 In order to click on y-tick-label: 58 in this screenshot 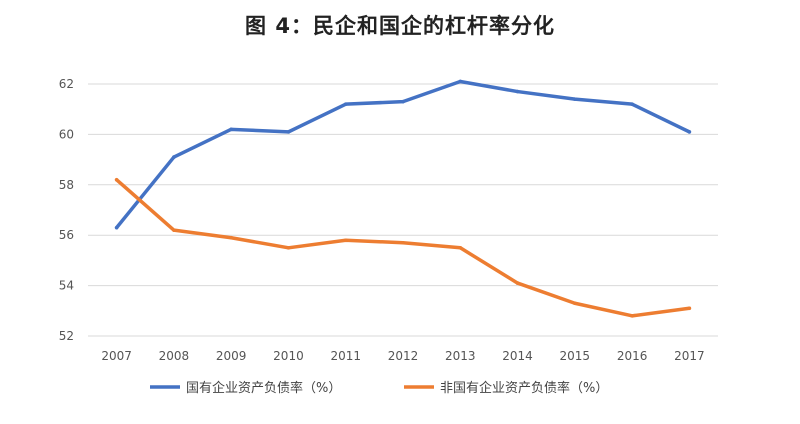, I will do `click(66, 185)`.